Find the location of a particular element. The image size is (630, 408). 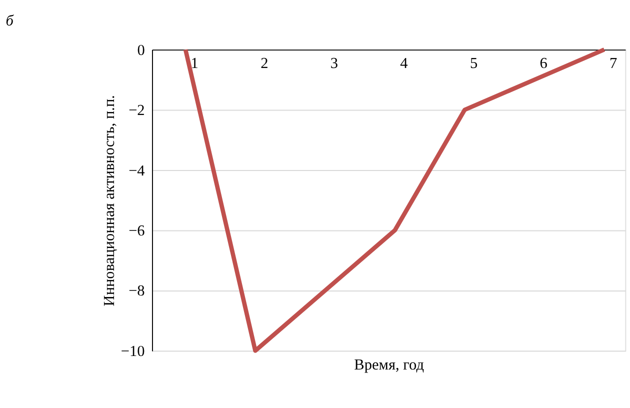

x-tick-label: 3 is located at coordinates (334, 63).